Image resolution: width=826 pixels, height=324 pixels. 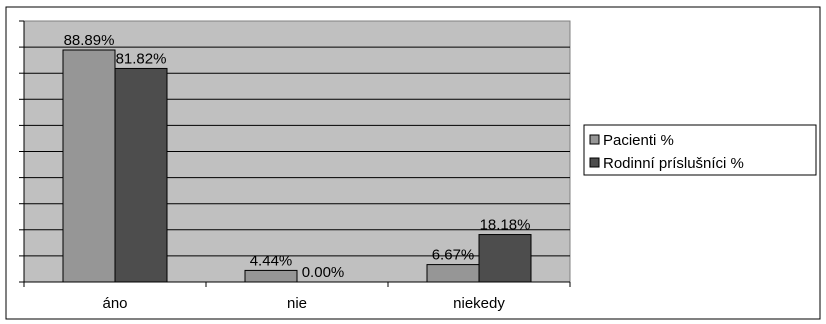 I want to click on data-label: 6.67%, so click(x=453, y=255).